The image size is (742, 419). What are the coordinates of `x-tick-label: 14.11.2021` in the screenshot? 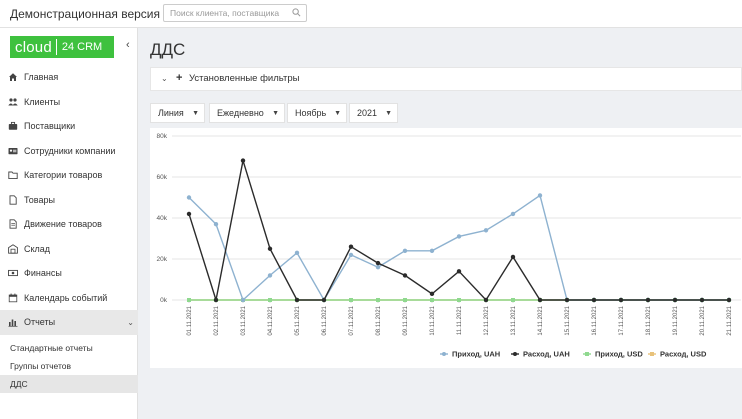 It's located at (541, 320).